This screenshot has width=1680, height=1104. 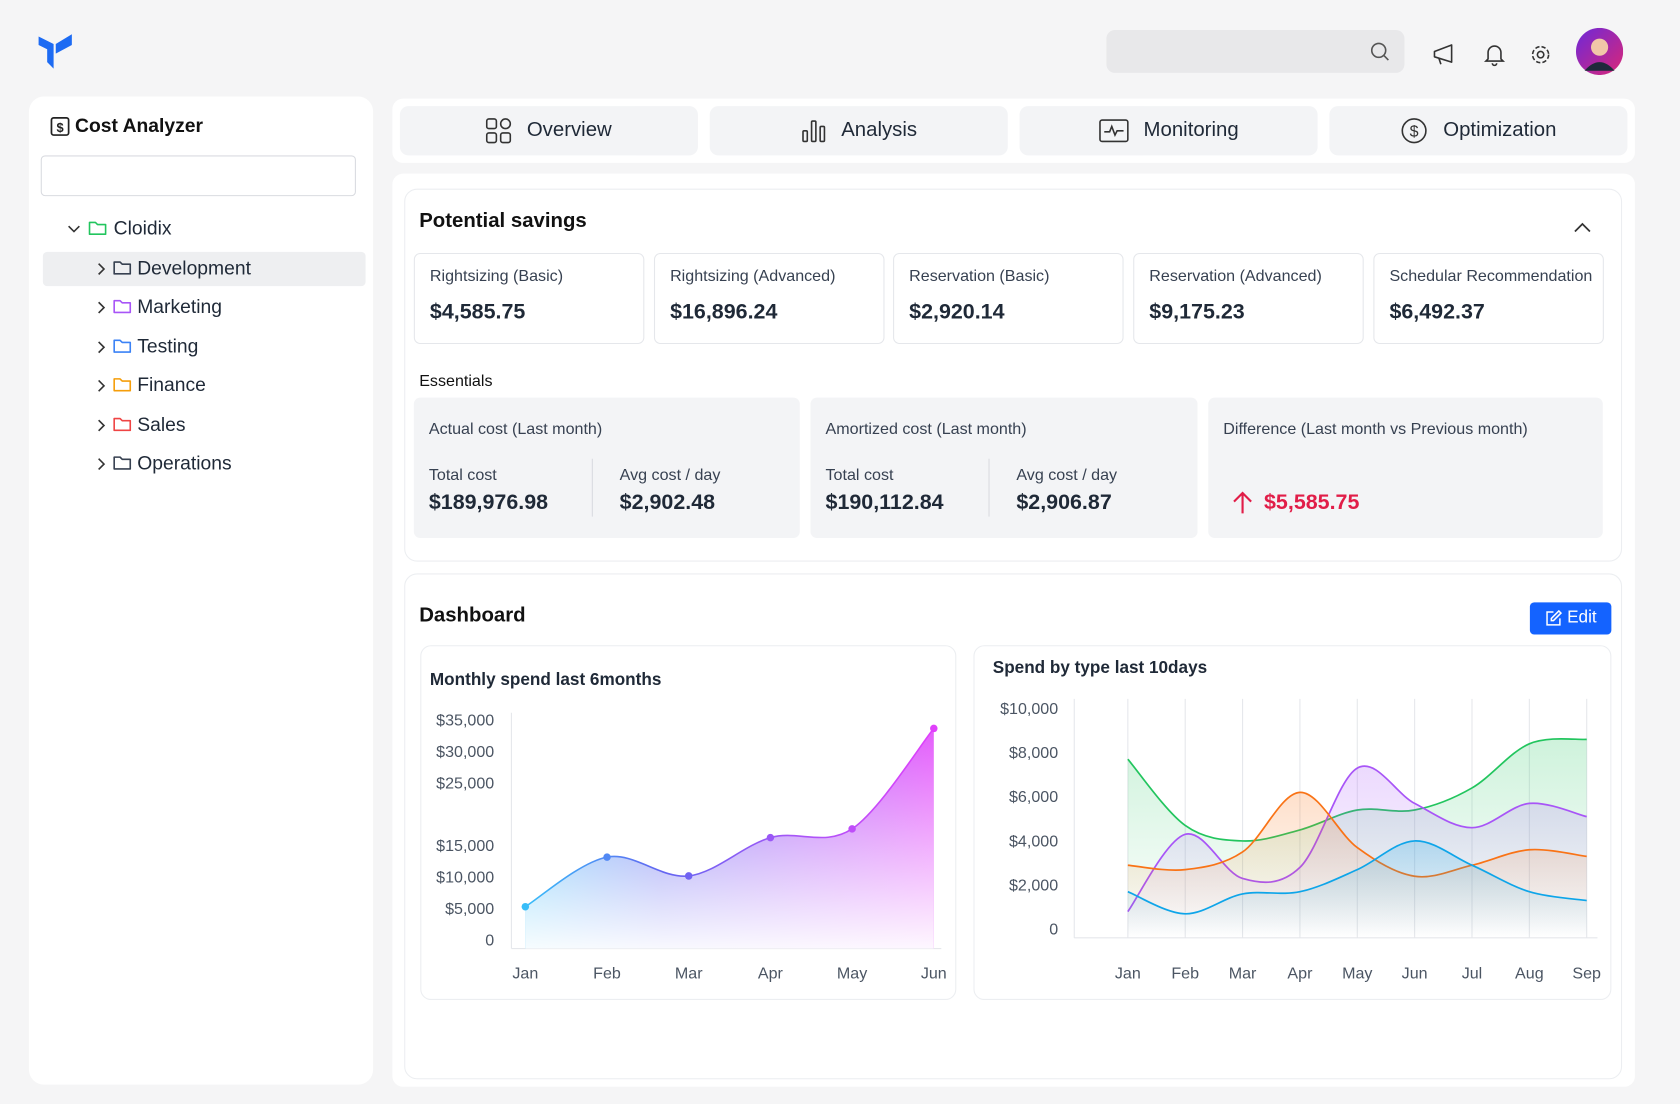 I want to click on monitoring-icon, so click(x=1113, y=131).